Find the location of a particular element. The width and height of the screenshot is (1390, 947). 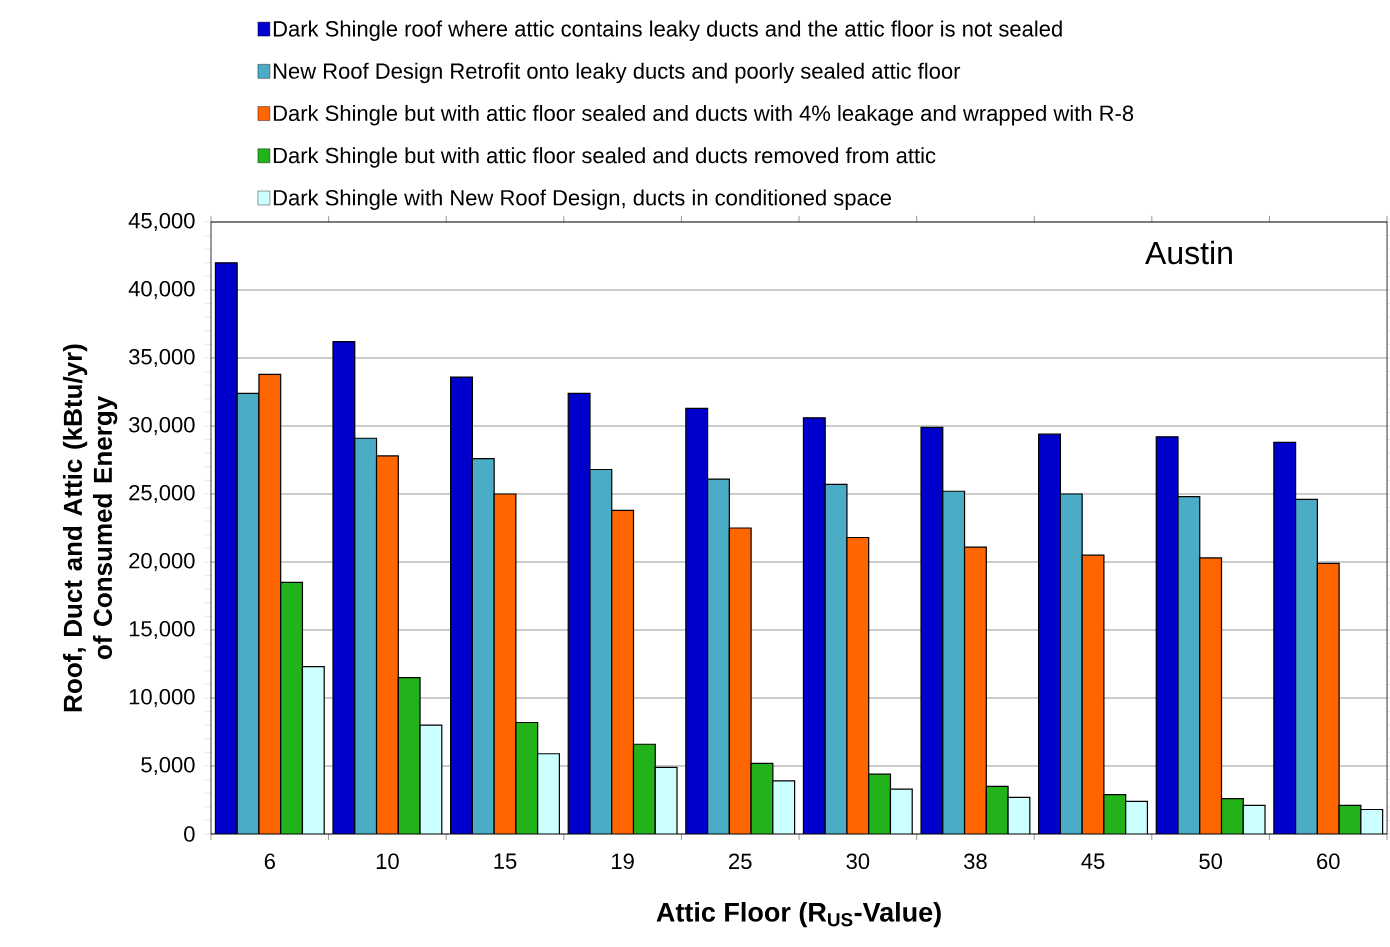

y-tick-label: 30,000 is located at coordinates (162, 426).